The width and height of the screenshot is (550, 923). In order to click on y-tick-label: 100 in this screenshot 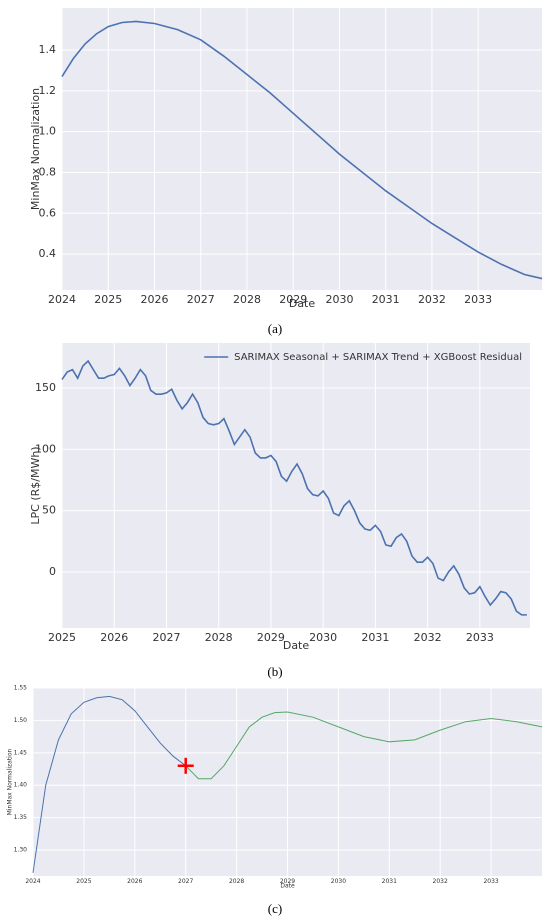, I will do `click(45, 448)`.